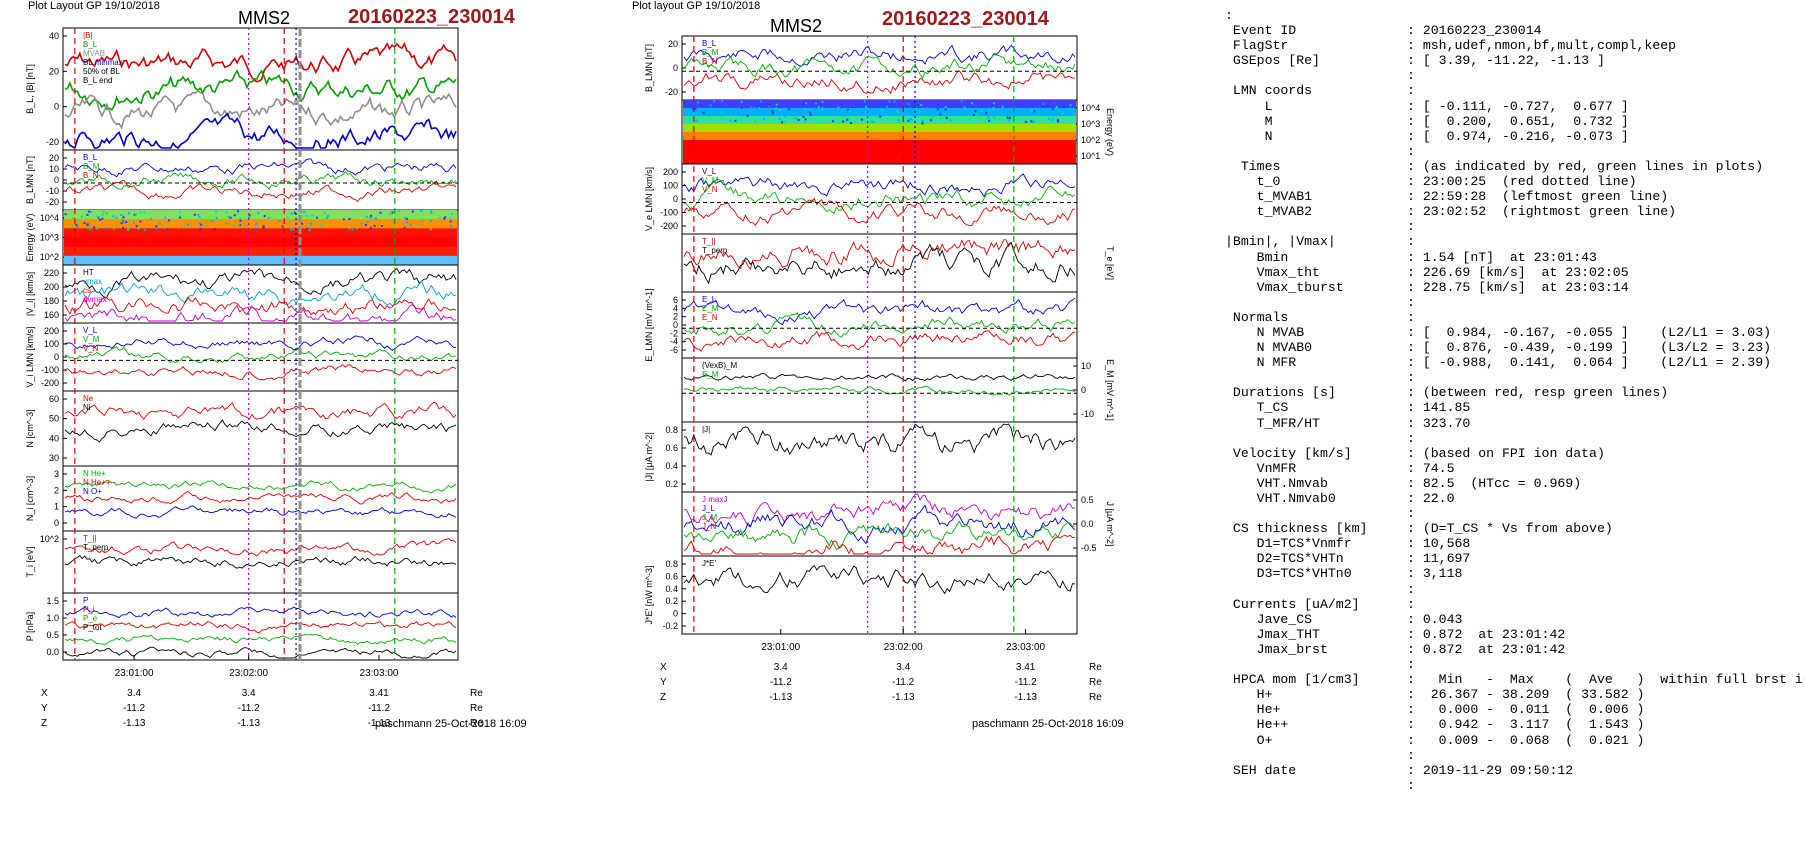 The height and width of the screenshot is (841, 1804). Describe the element at coordinates (52, 142) in the screenshot. I see `y-tick-label: -20` at that location.